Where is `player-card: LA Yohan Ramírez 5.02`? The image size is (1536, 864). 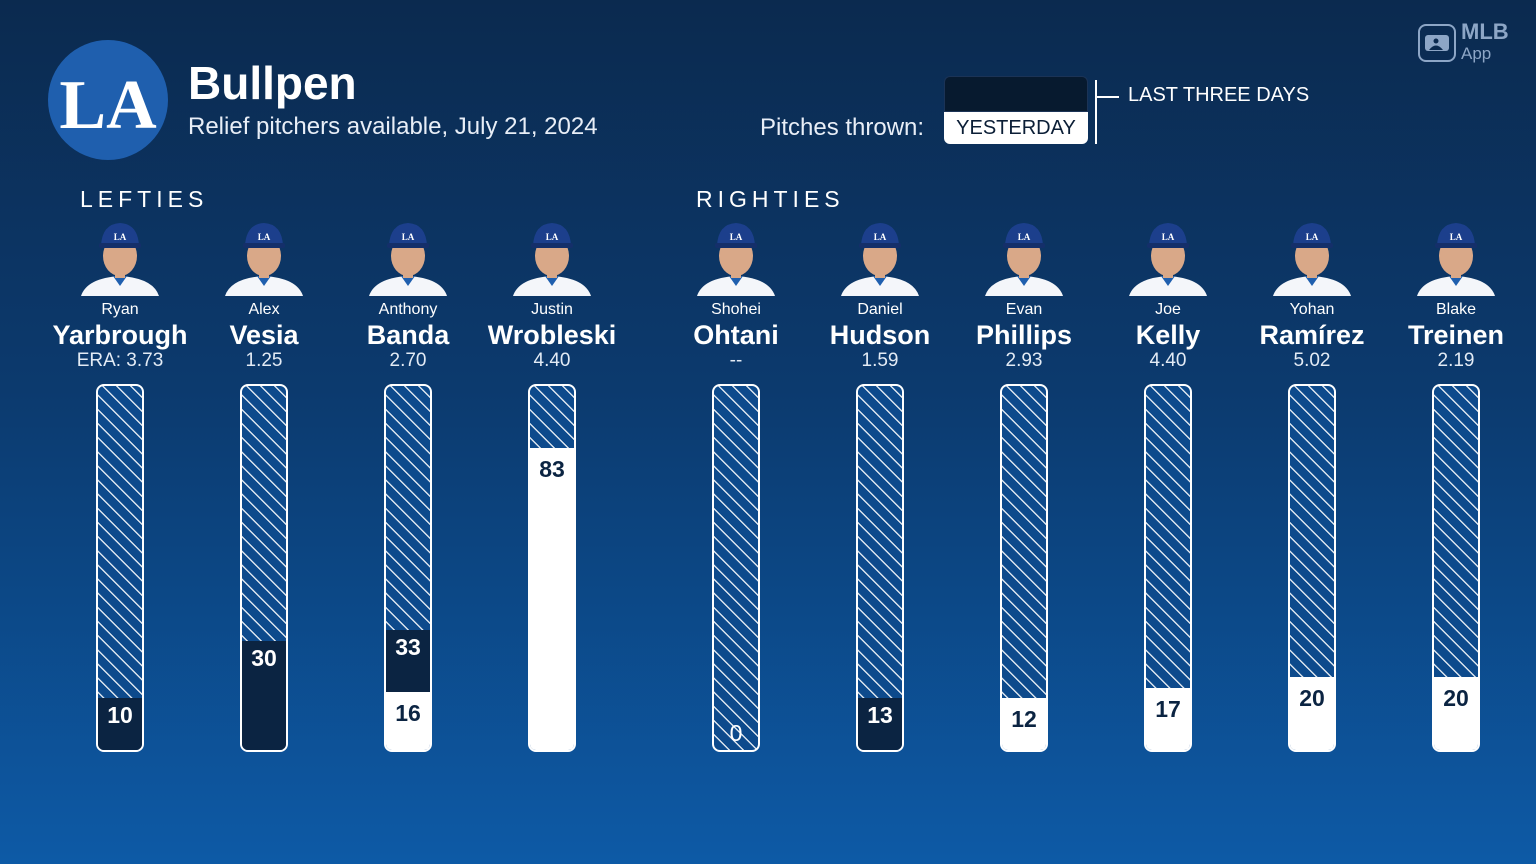 player-card: LA Yohan Ramírez 5.02 is located at coordinates (1312, 294).